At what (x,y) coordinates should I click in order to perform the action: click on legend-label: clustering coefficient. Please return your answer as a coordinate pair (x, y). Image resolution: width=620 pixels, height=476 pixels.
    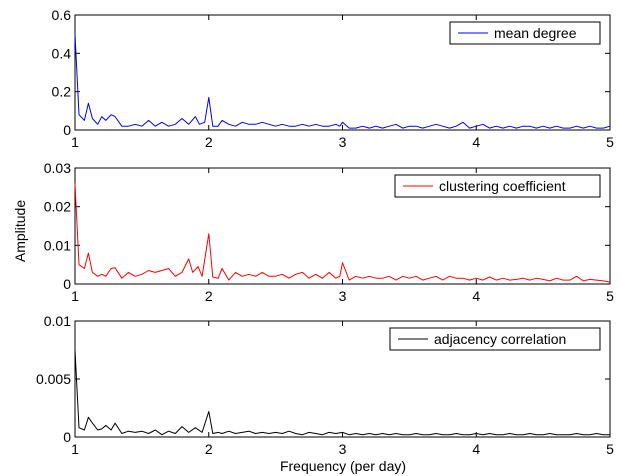
    Looking at the image, I should click on (502, 186).